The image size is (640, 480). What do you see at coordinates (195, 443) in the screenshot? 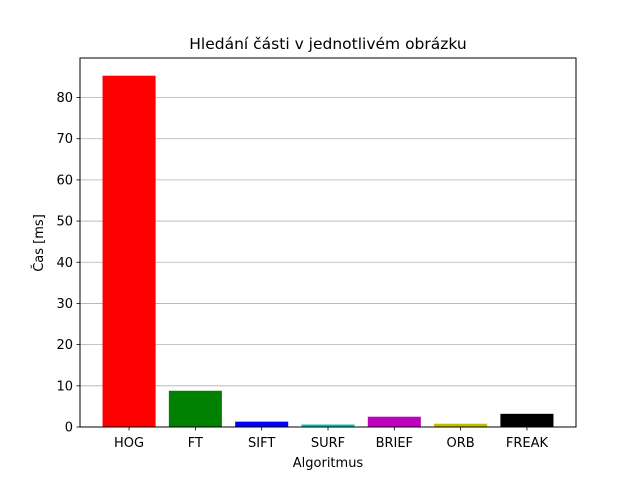
I see `x-tick-label-ft: FT` at bounding box center [195, 443].